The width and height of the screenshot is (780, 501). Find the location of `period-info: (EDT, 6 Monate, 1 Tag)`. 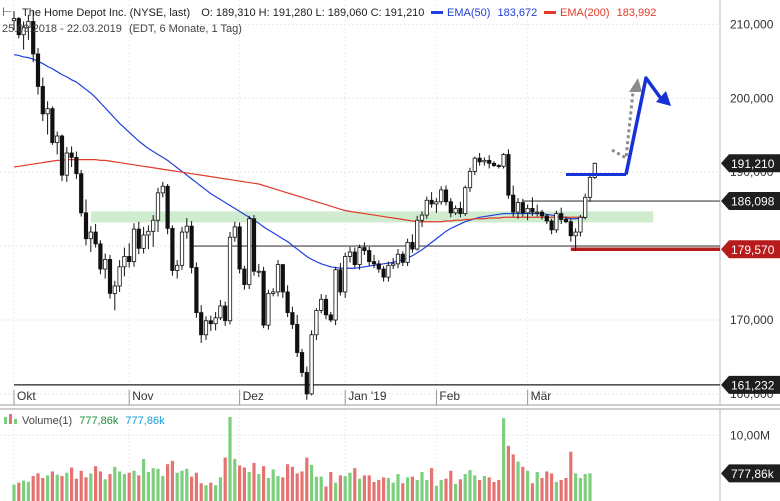

period-info: (EDT, 6 Monate, 1 Tag) is located at coordinates (185, 29).